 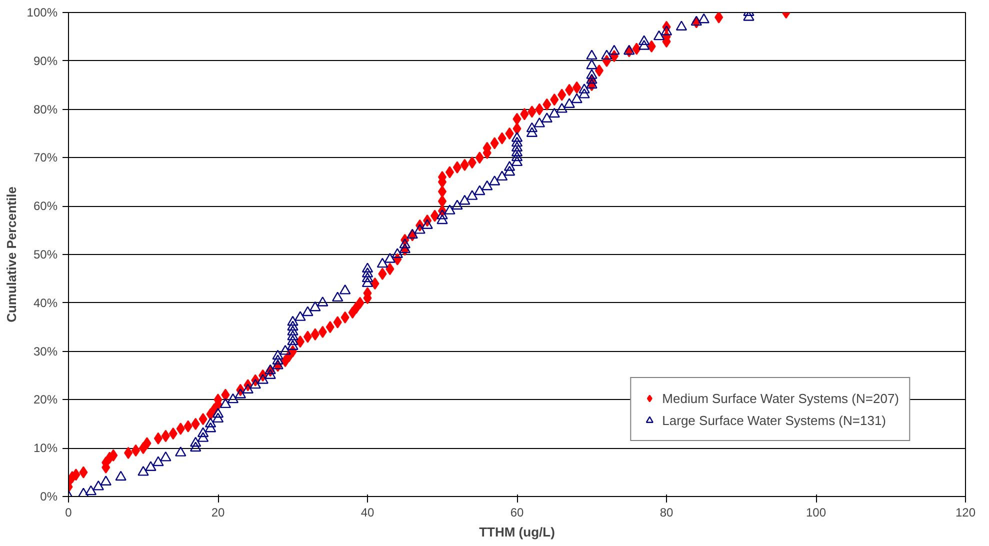 I want to click on y-tick-label: 60%, so click(x=45, y=206).